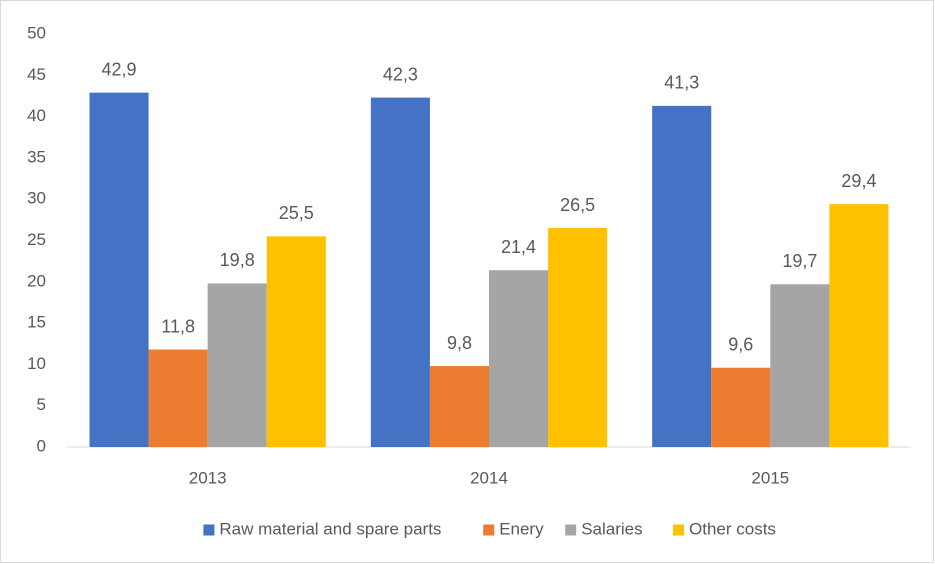 Image resolution: width=935 pixels, height=564 pixels. What do you see at coordinates (489, 477) in the screenshot?
I see `x-tick-label: 2014` at bounding box center [489, 477].